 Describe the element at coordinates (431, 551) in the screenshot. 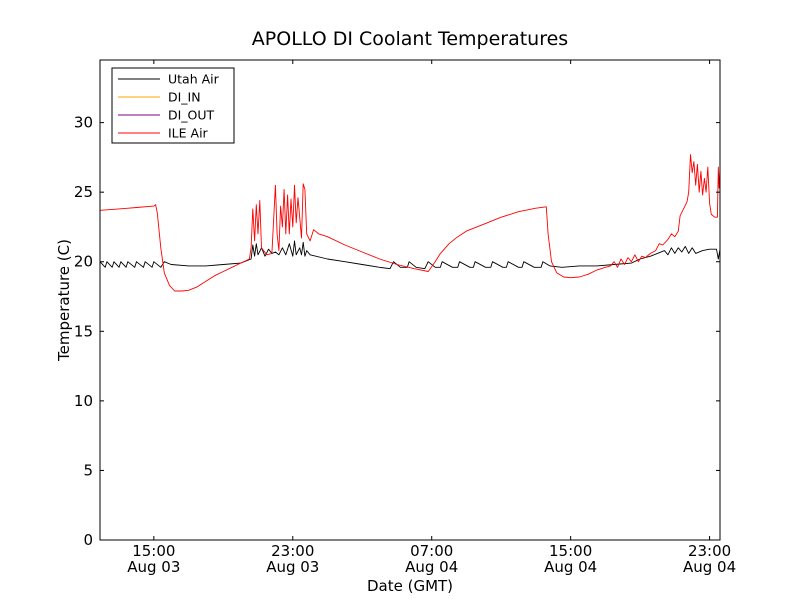

I see `x-tick-time-label: 07:00` at that location.